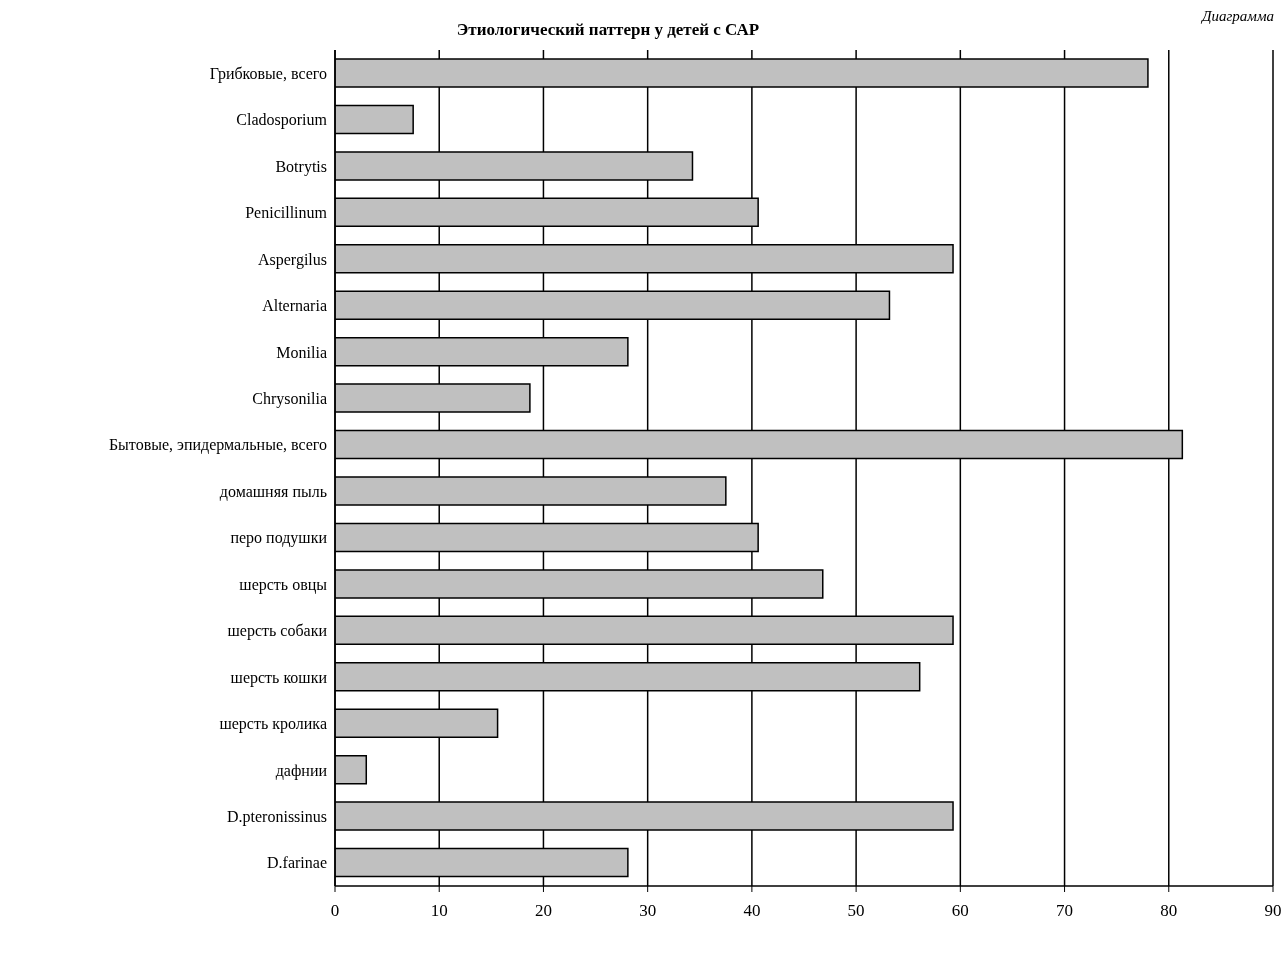 Image resolution: width=1288 pixels, height=954 pixels. I want to click on text: Диаграмма, so click(1237, 16).